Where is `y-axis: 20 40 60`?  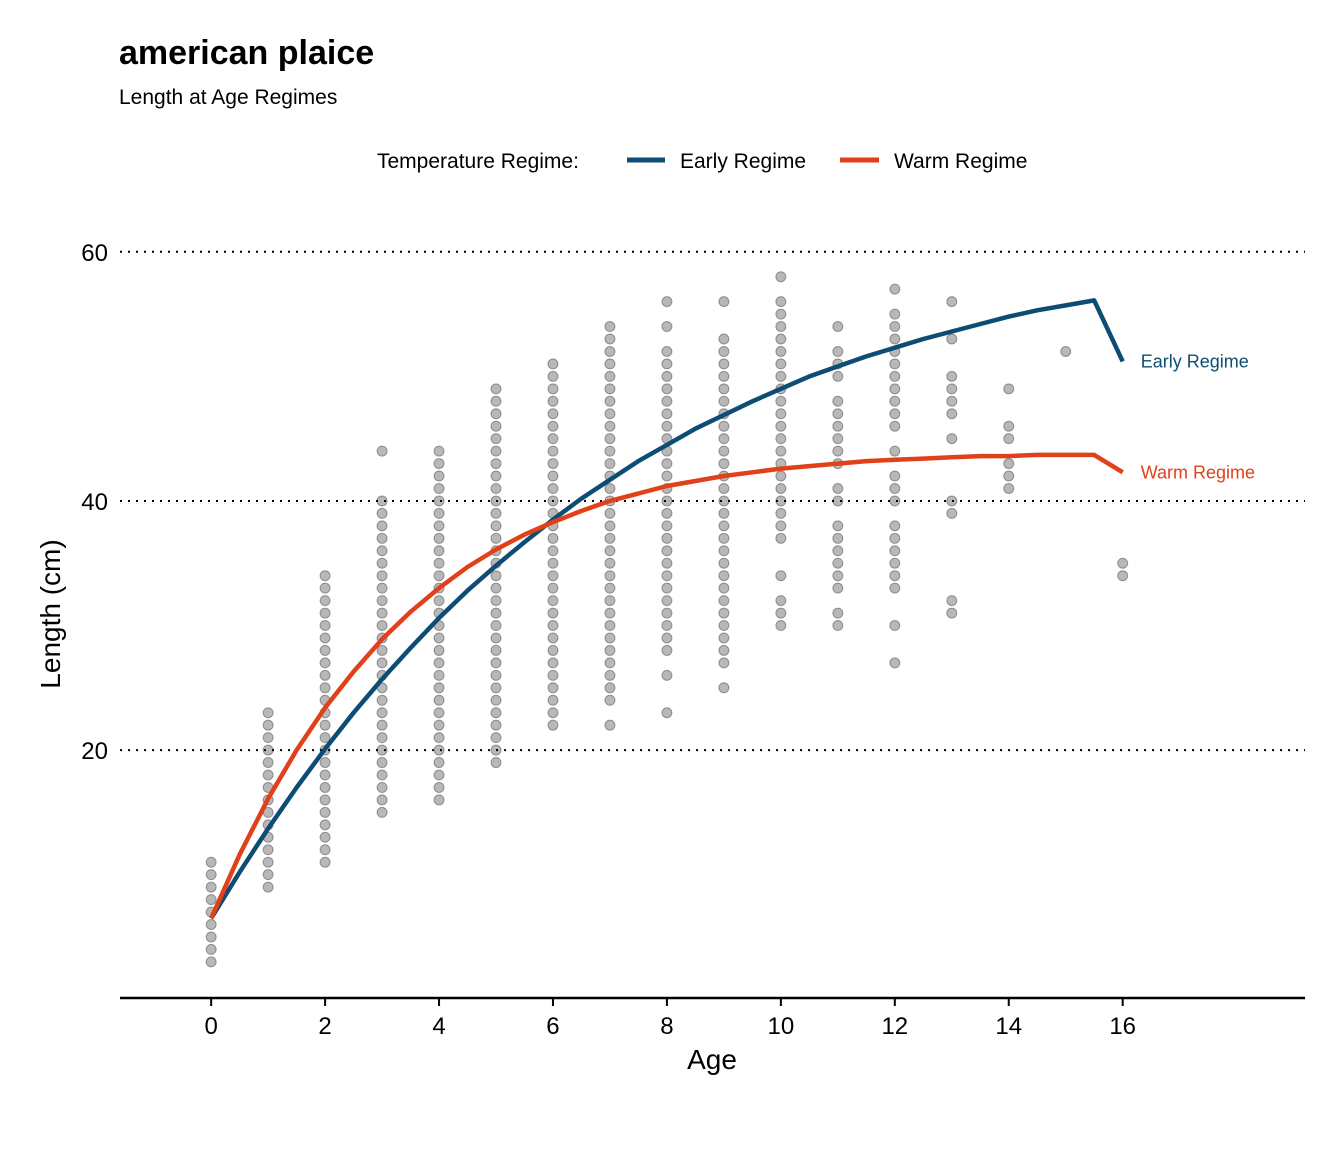
y-axis: 20 40 60 is located at coordinates (94, 502).